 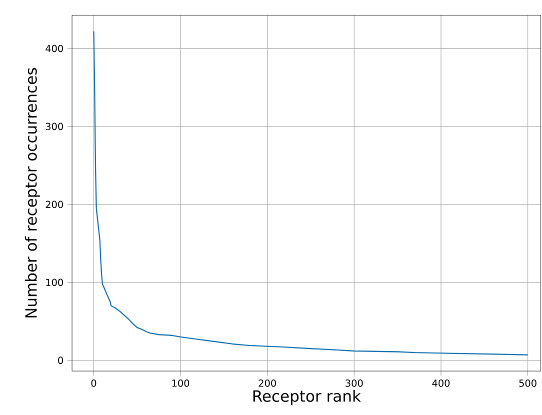 I want to click on y-tick-label: 100, so click(x=54, y=282).